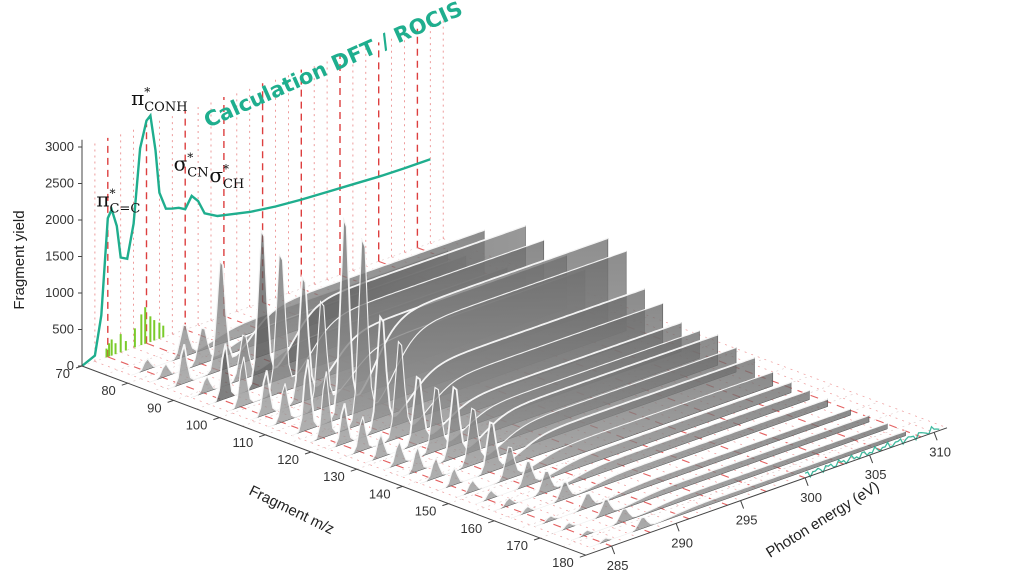 This screenshot has width=1012, height=572. Describe the element at coordinates (59, 146) in the screenshot. I see `y-tick-label: 3000` at that location.